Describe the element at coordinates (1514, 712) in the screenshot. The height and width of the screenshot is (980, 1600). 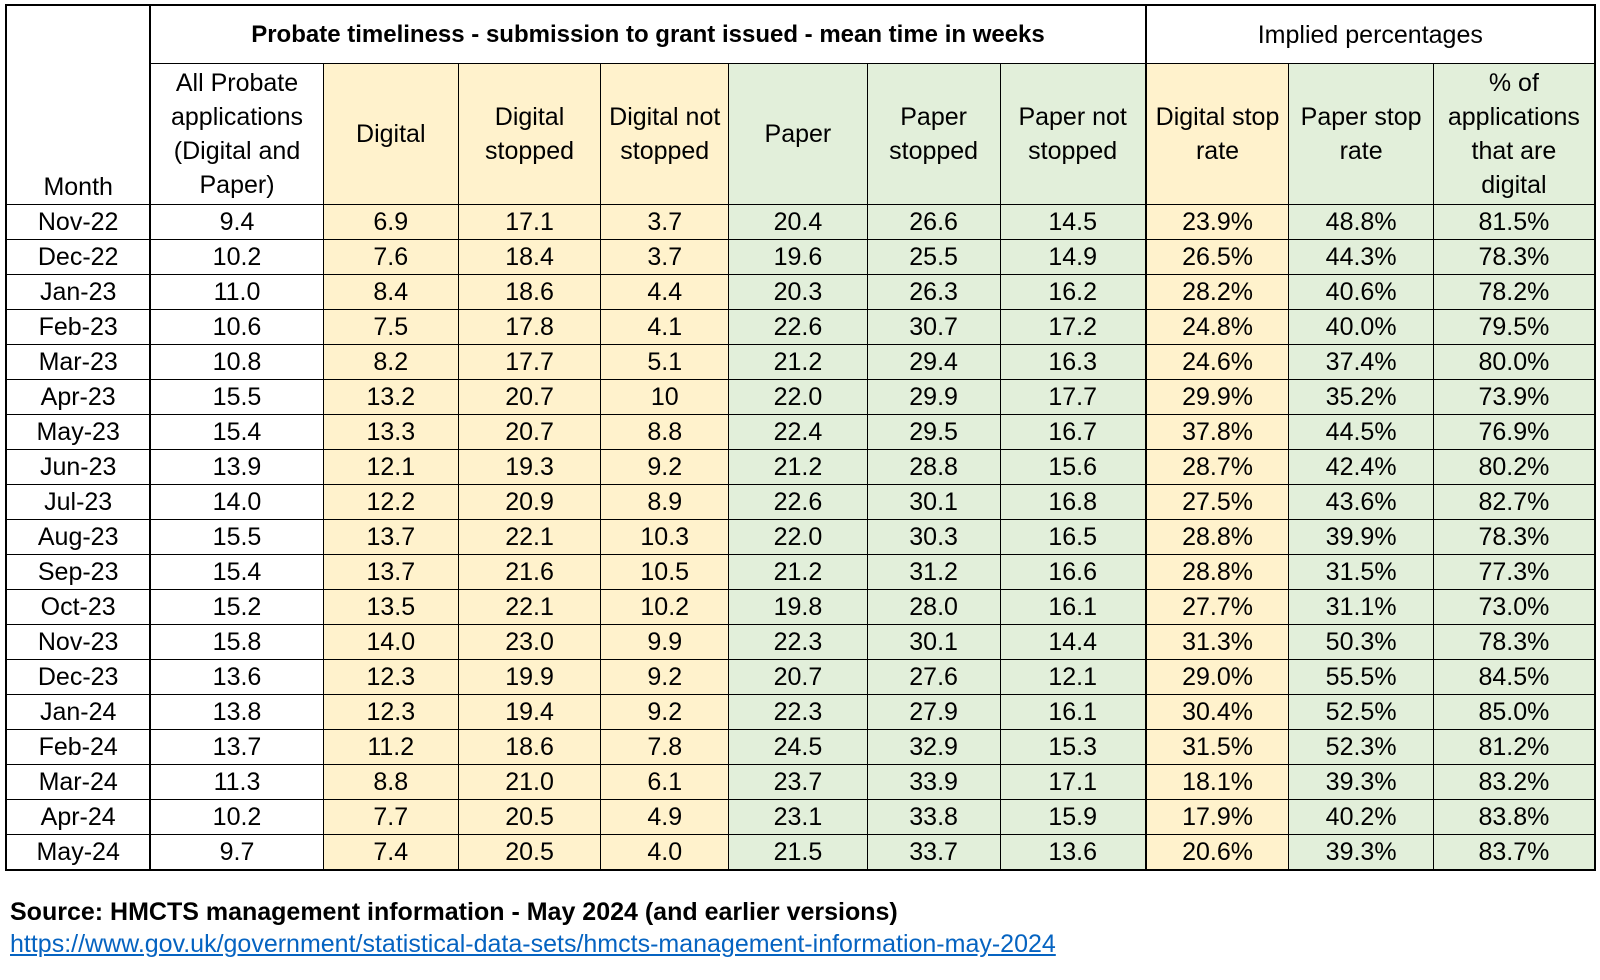
I see `cell-percent-digital: 85.0%` at that location.